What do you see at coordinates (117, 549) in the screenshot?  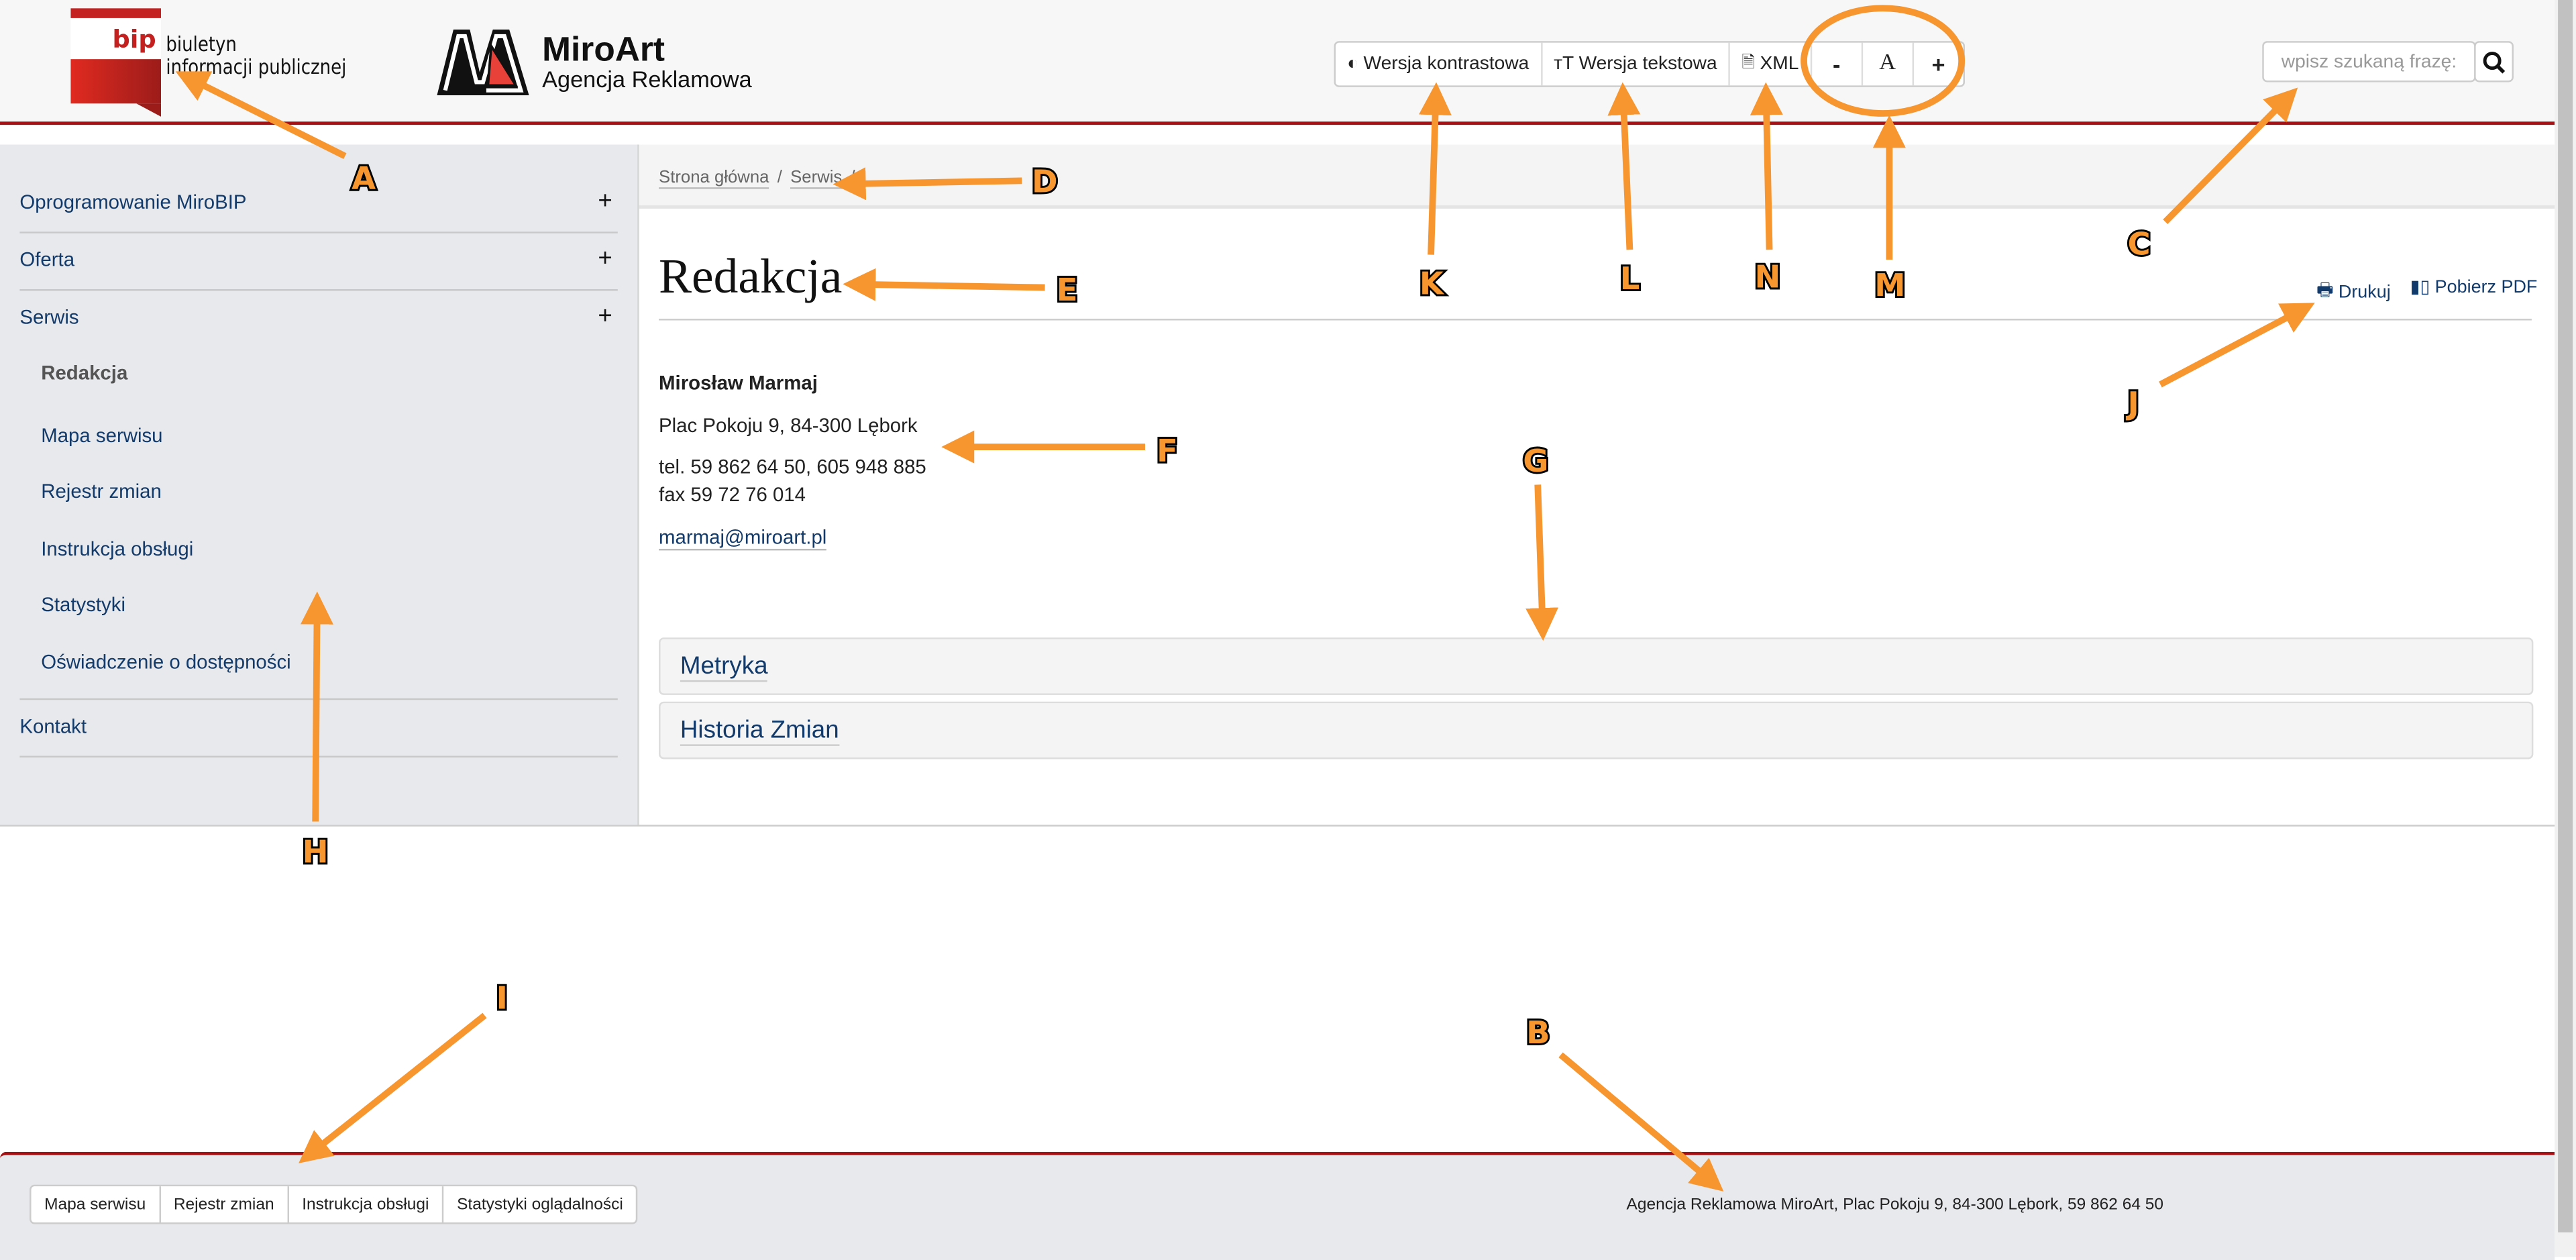 I see `sidebar-subitem-instrukcja: Instrukcja obsługi` at bounding box center [117, 549].